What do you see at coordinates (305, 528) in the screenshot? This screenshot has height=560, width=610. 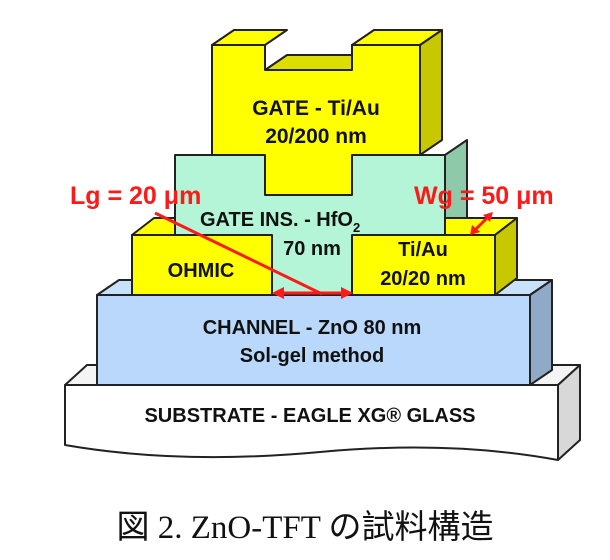 I see `figure-caption: 図 2. ZnO-TFT の試料構造` at bounding box center [305, 528].